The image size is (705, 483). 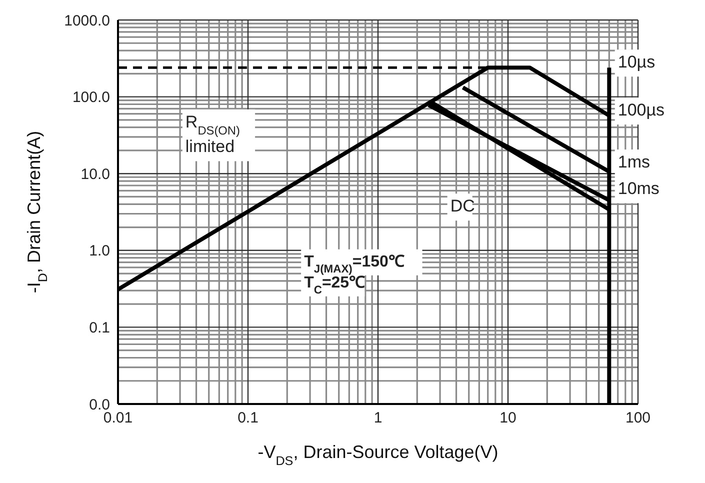 What do you see at coordinates (462, 206) in the screenshot?
I see `annotation: DC` at bounding box center [462, 206].